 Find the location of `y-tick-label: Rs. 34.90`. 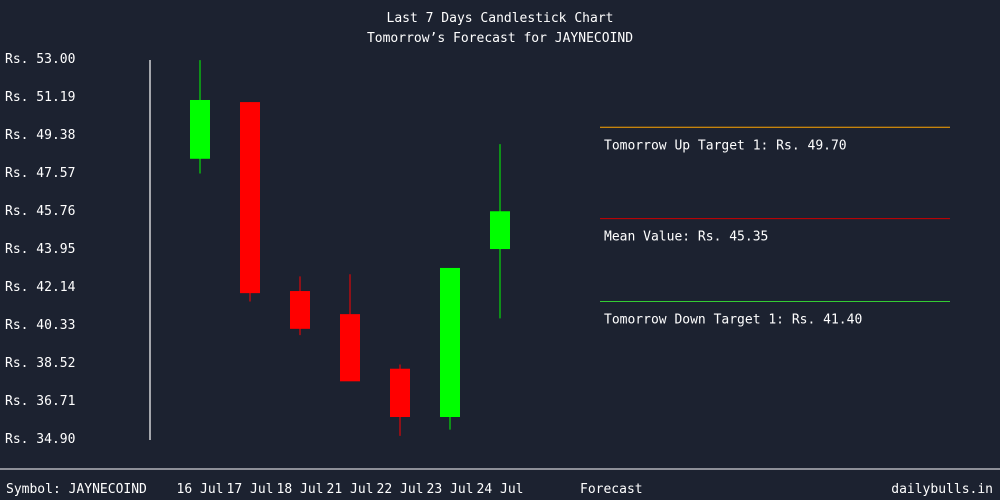

y-tick-label: Rs. 34.90 is located at coordinates (40, 439).